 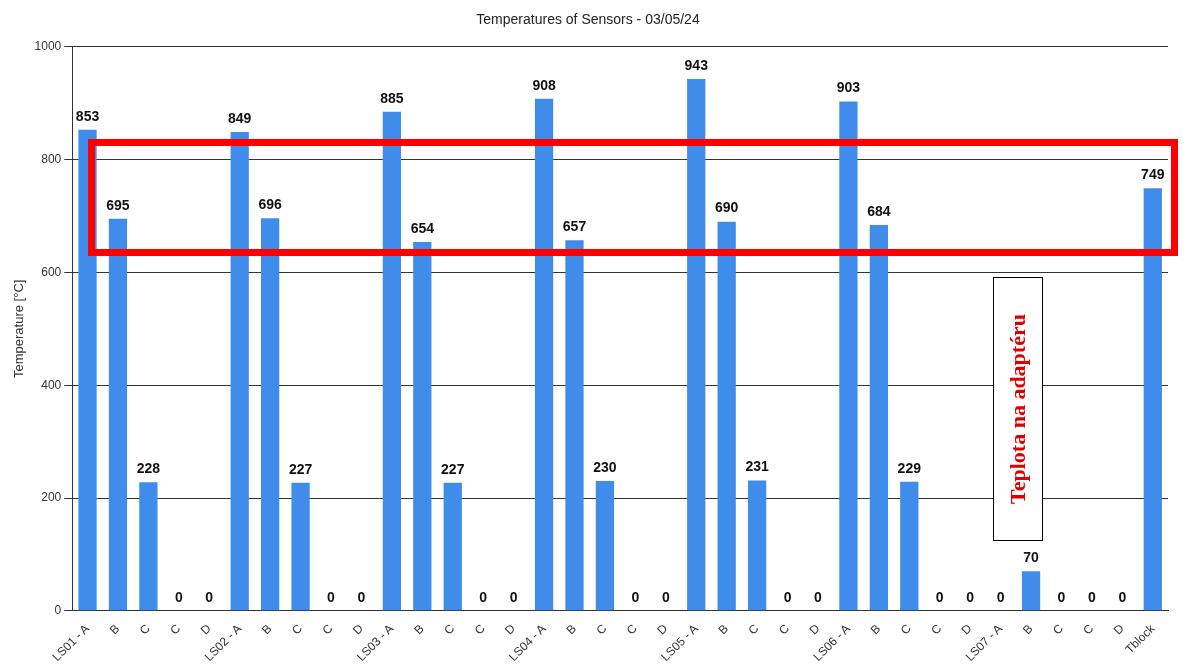 What do you see at coordinates (19, 328) in the screenshot?
I see `y-axis-title: Temperature [°C]` at bounding box center [19, 328].